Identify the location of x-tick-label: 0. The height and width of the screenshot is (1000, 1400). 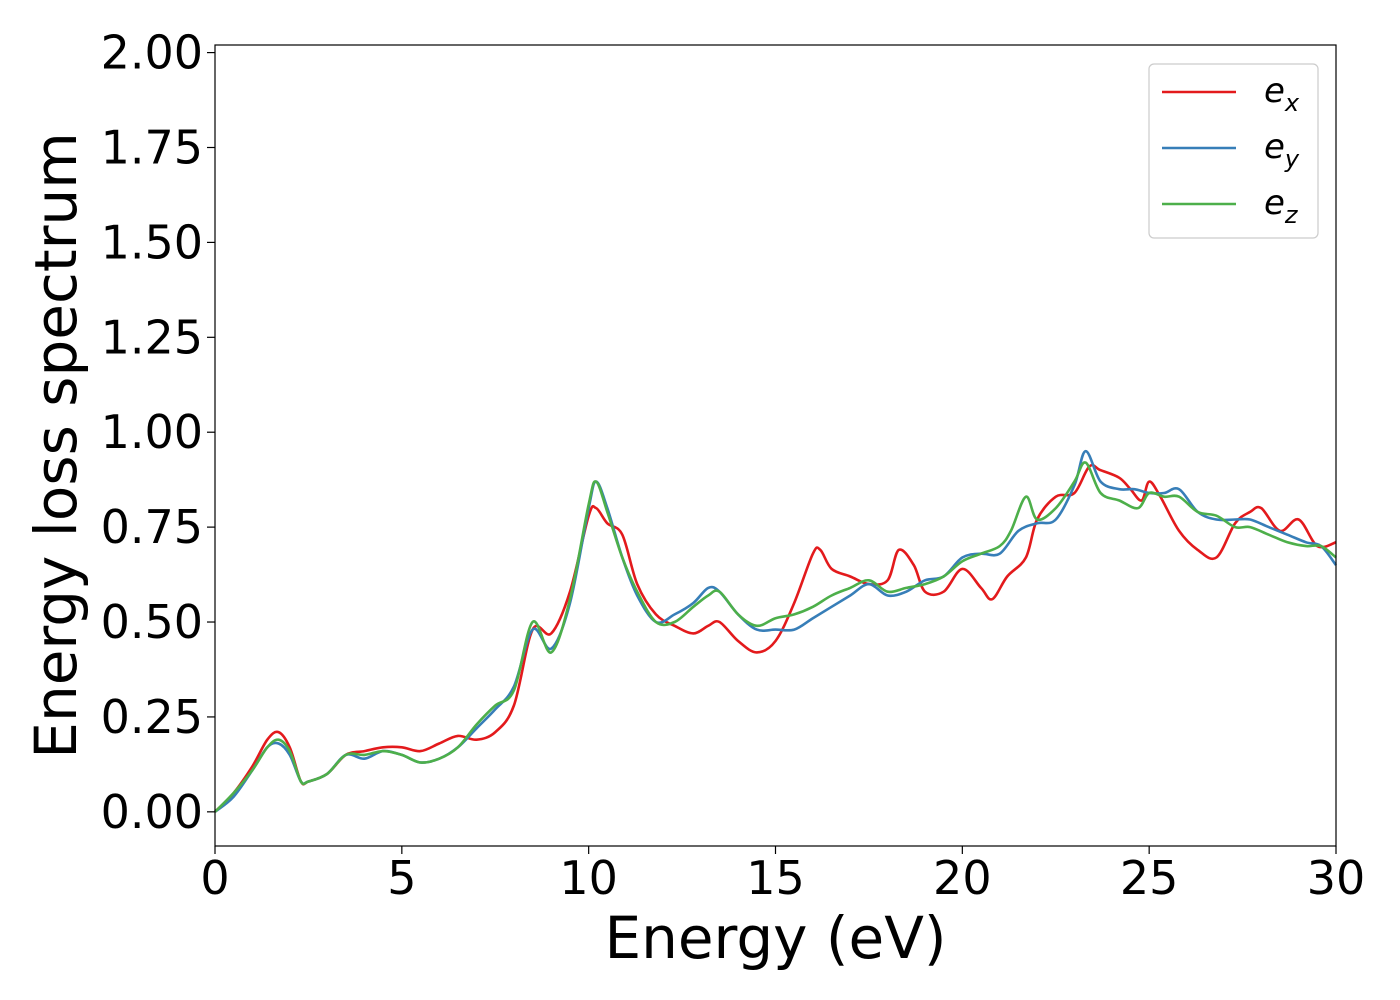
(214, 878).